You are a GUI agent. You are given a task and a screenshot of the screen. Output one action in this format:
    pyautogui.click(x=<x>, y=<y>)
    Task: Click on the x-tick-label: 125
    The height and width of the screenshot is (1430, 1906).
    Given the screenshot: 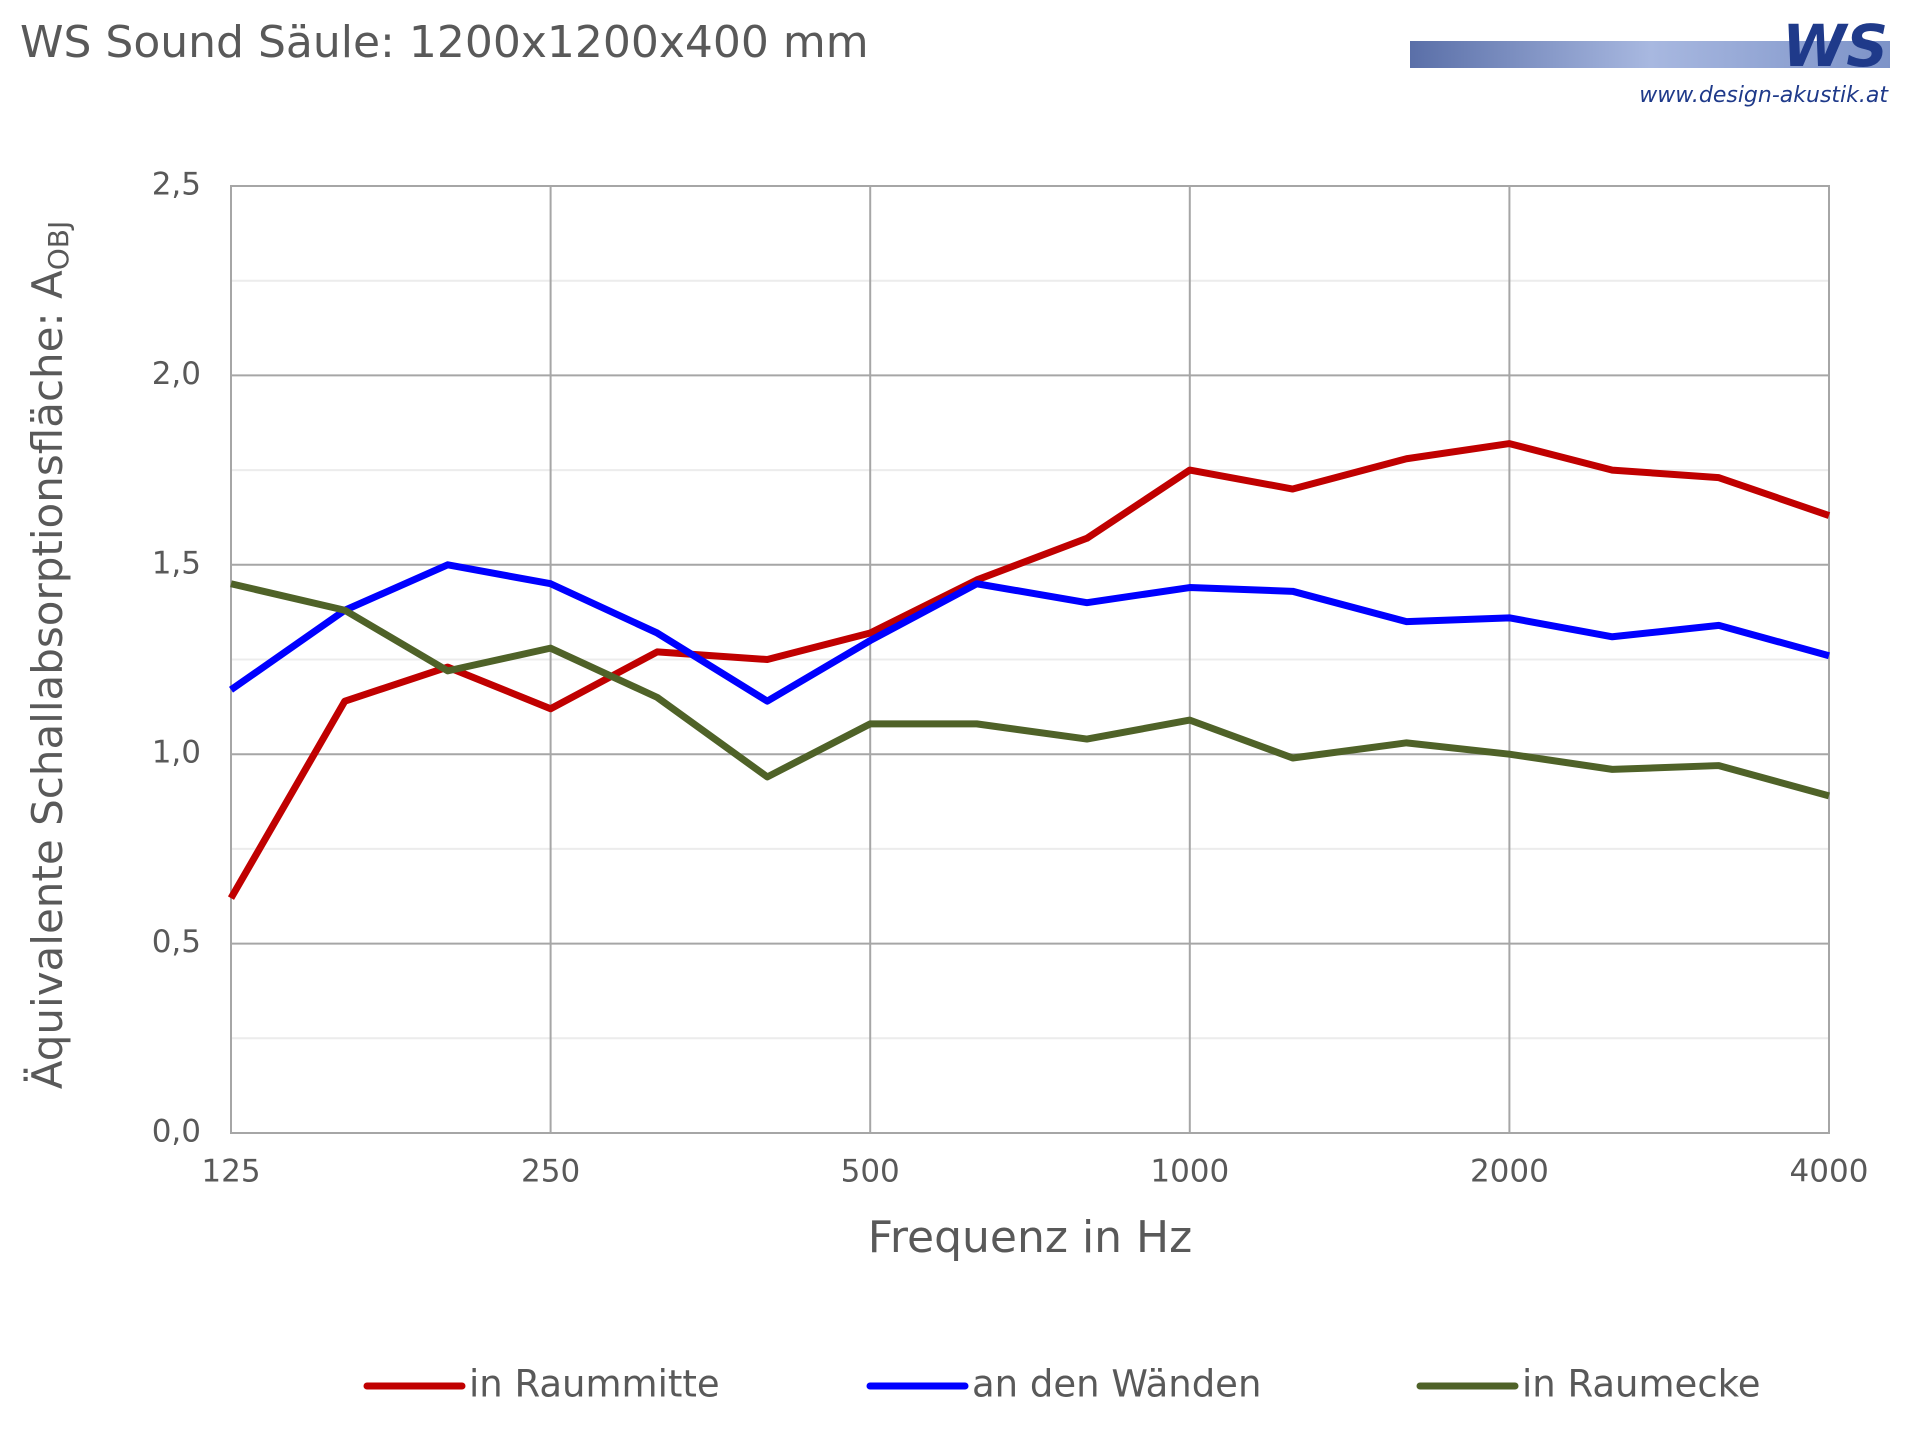 What is the action you would take?
    pyautogui.click(x=230, y=1172)
    